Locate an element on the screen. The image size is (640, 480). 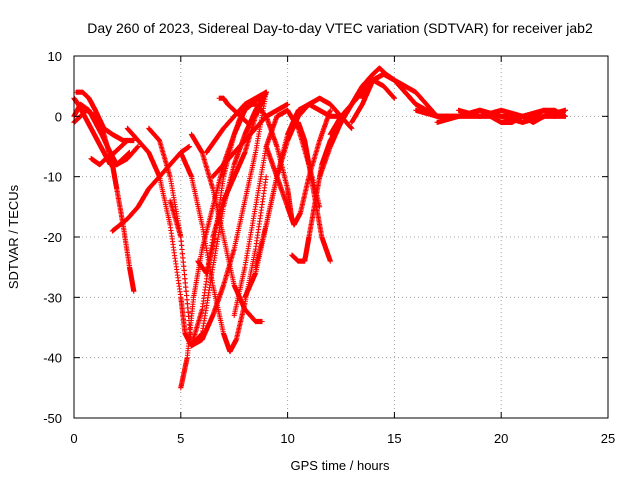
y-axis-label: SDTVAR / TECUs is located at coordinates (13, 236).